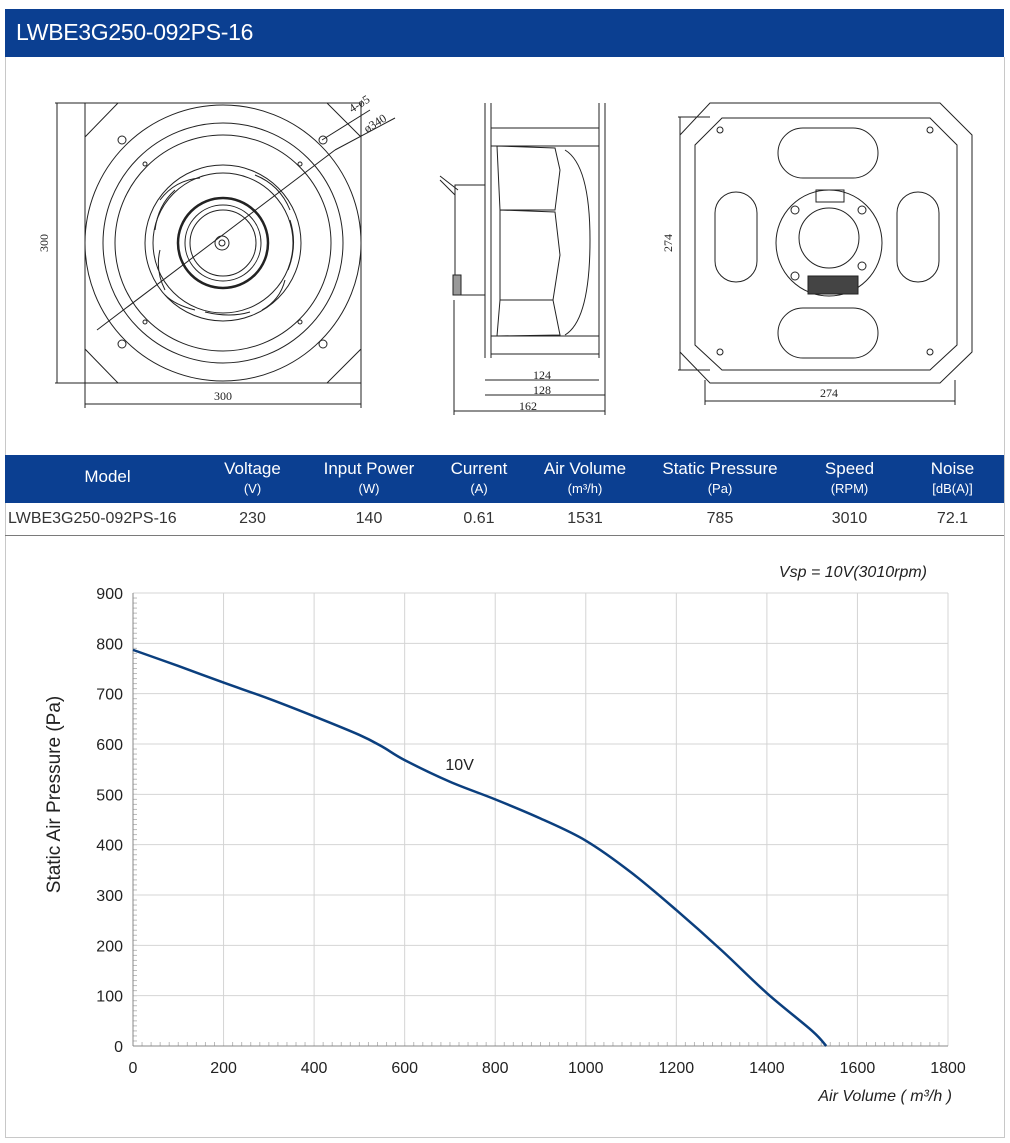 The width and height of the screenshot is (1010, 1143). I want to click on cell-air-volume: 1531, so click(585, 518).